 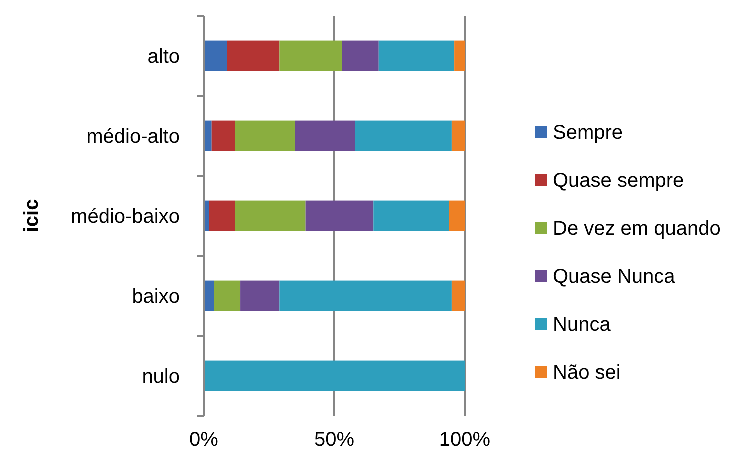 I want to click on legend-label: Quase sempre, so click(x=618, y=181).